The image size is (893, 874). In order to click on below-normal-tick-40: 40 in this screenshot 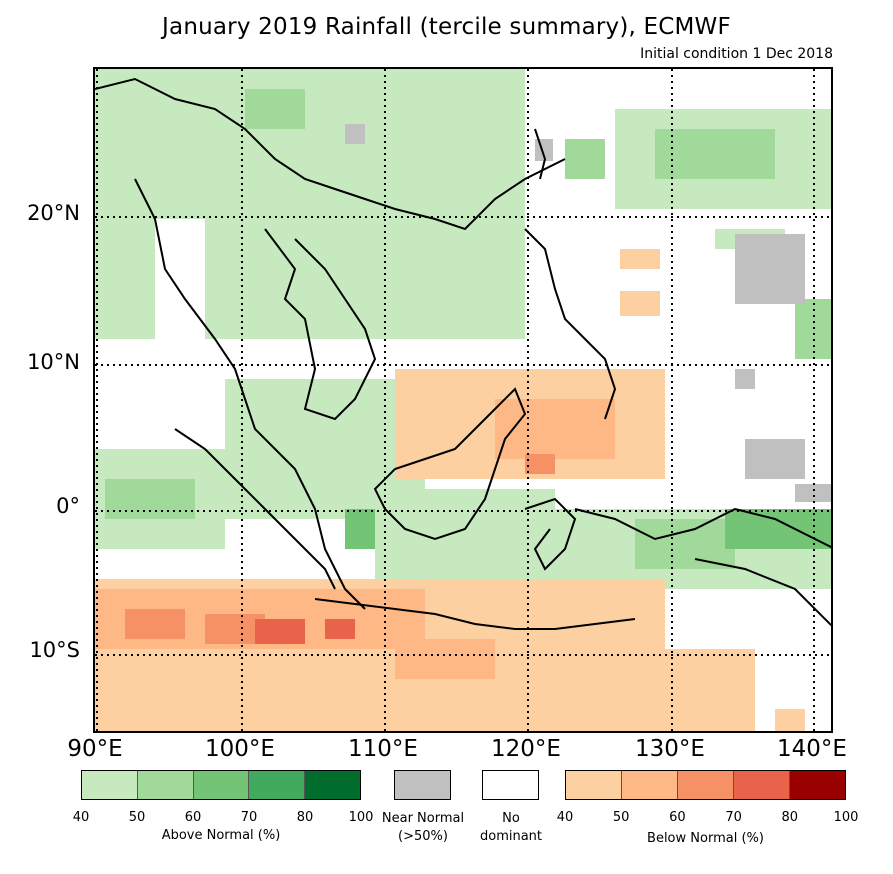, I will do `click(565, 817)`.